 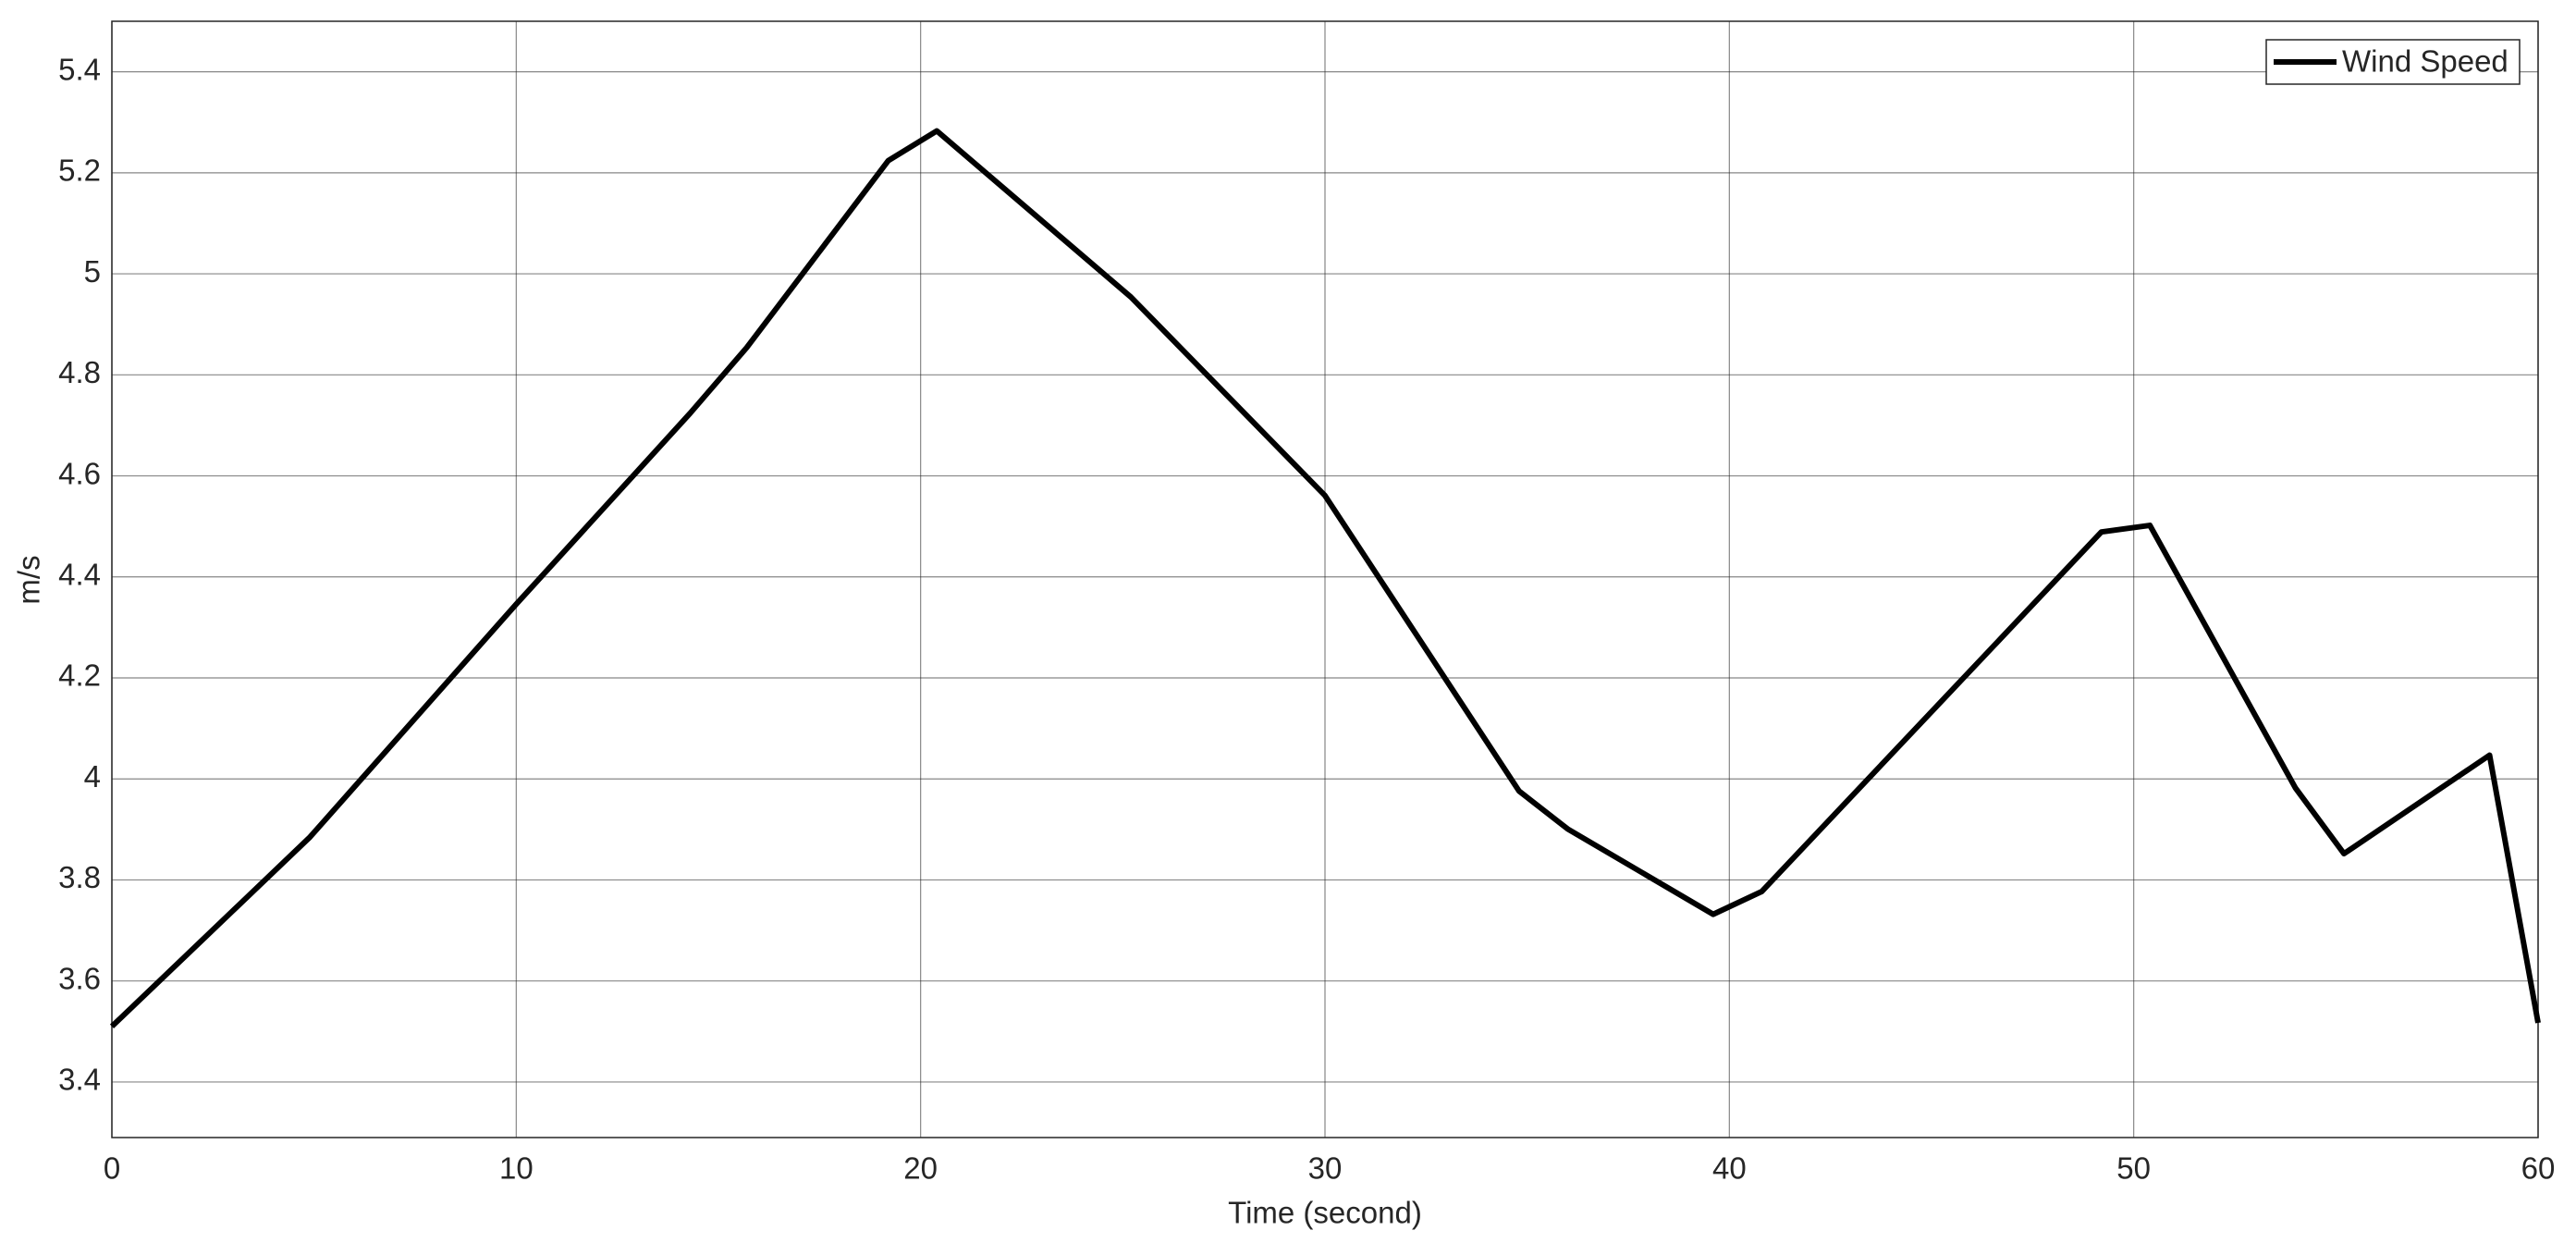 What do you see at coordinates (92, 776) in the screenshot?
I see `y-tick-label: 4` at bounding box center [92, 776].